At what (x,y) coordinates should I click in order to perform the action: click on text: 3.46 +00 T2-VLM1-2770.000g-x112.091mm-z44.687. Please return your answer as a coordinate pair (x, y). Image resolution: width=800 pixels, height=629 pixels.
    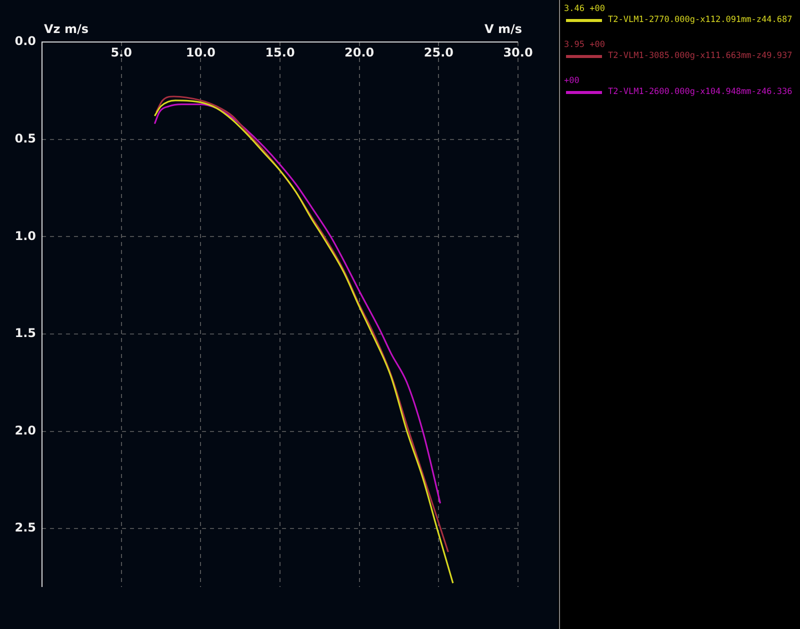
    Looking at the image, I should click on (679, 15).